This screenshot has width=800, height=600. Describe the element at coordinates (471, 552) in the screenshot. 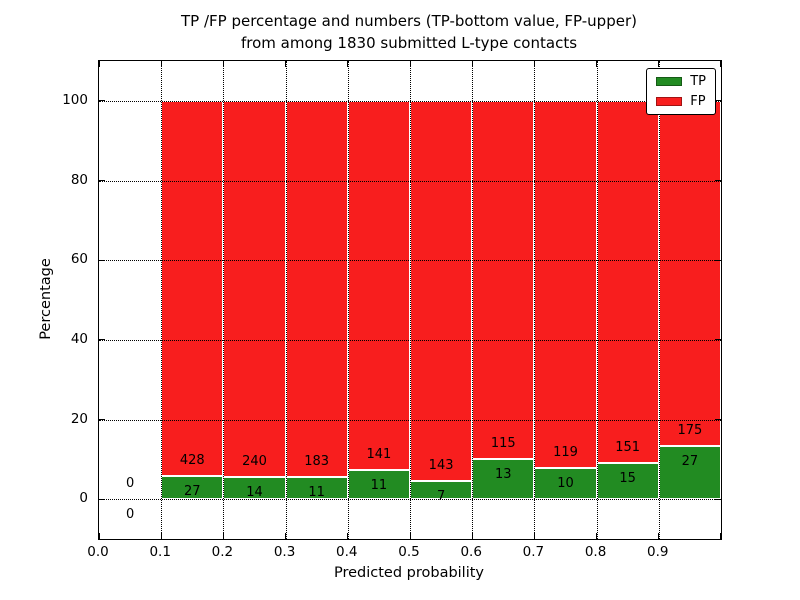

I see `x-tick-label-0.6: 0.6` at that location.